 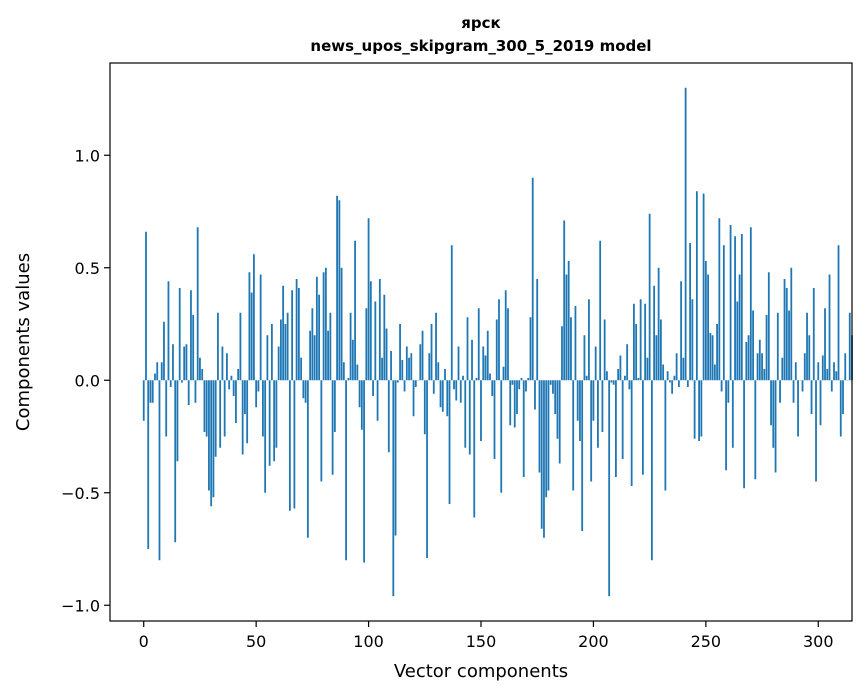 I want to click on y-tick-label: −0.5, so click(x=80, y=493).